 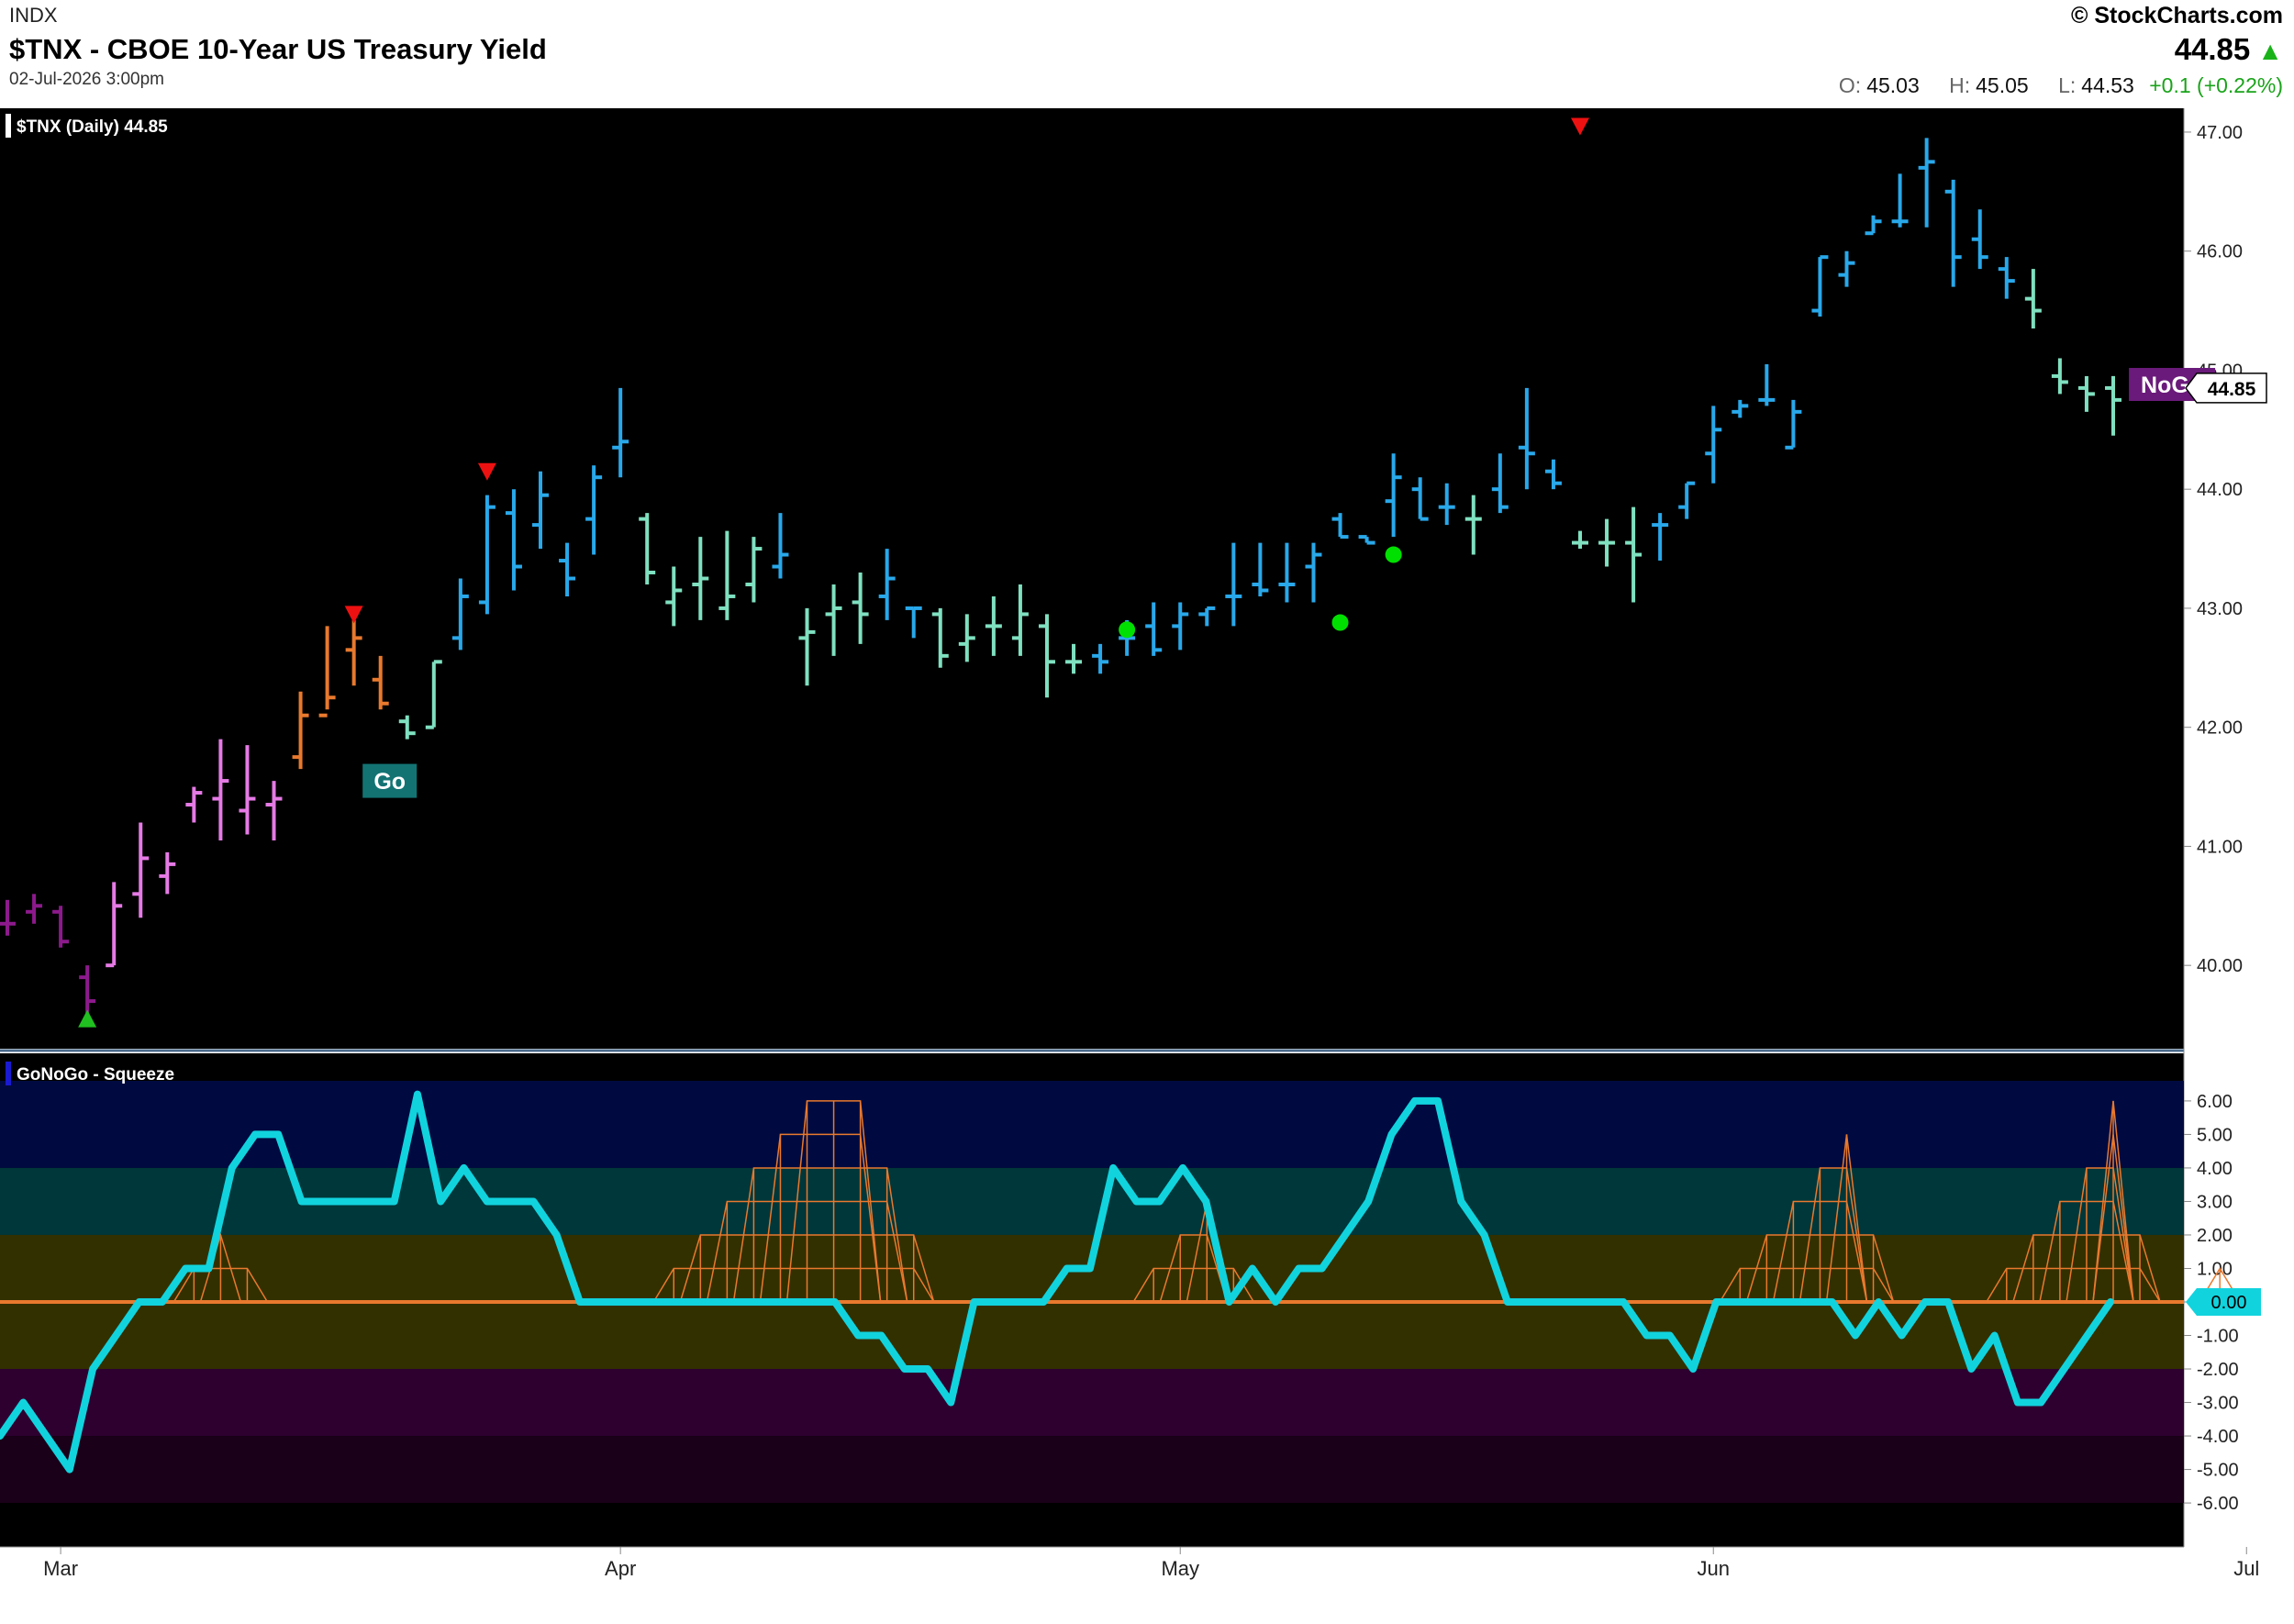 What do you see at coordinates (278, 49) in the screenshot?
I see `chart-title: $TNX - CBOE 10-Year US Treasury Yield` at bounding box center [278, 49].